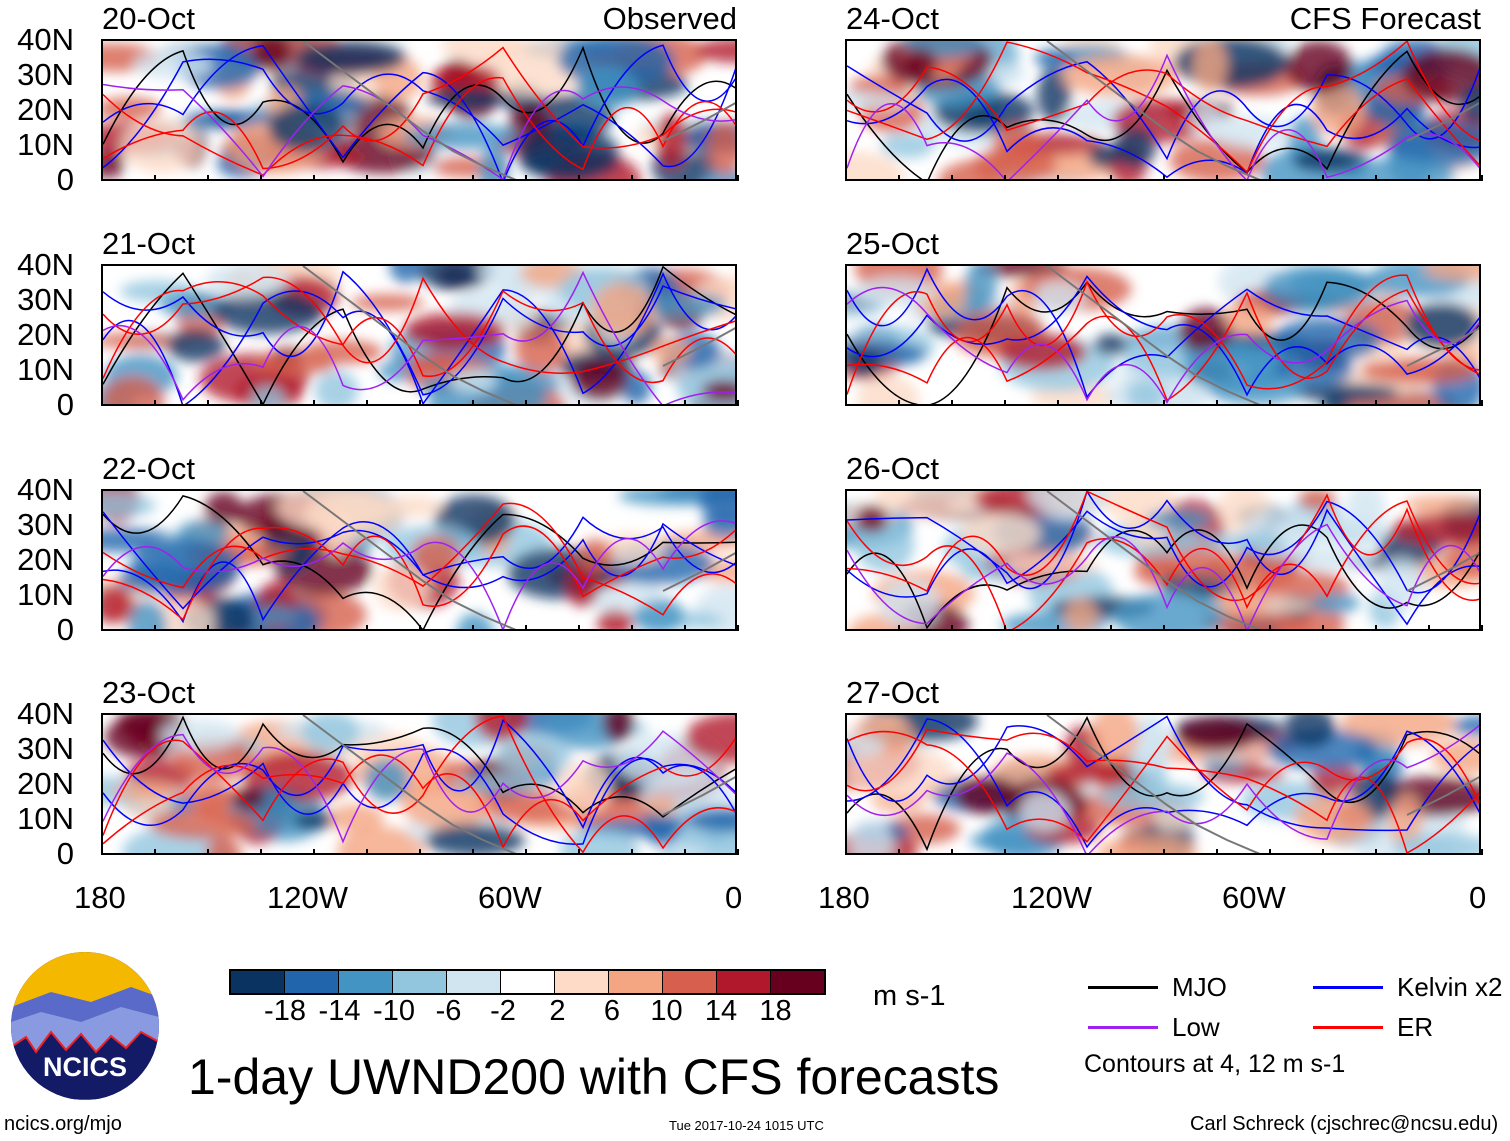 Image resolution: width=1510 pixels, height=1141 pixels. I want to click on lon-label: 120W, so click(1051, 897).